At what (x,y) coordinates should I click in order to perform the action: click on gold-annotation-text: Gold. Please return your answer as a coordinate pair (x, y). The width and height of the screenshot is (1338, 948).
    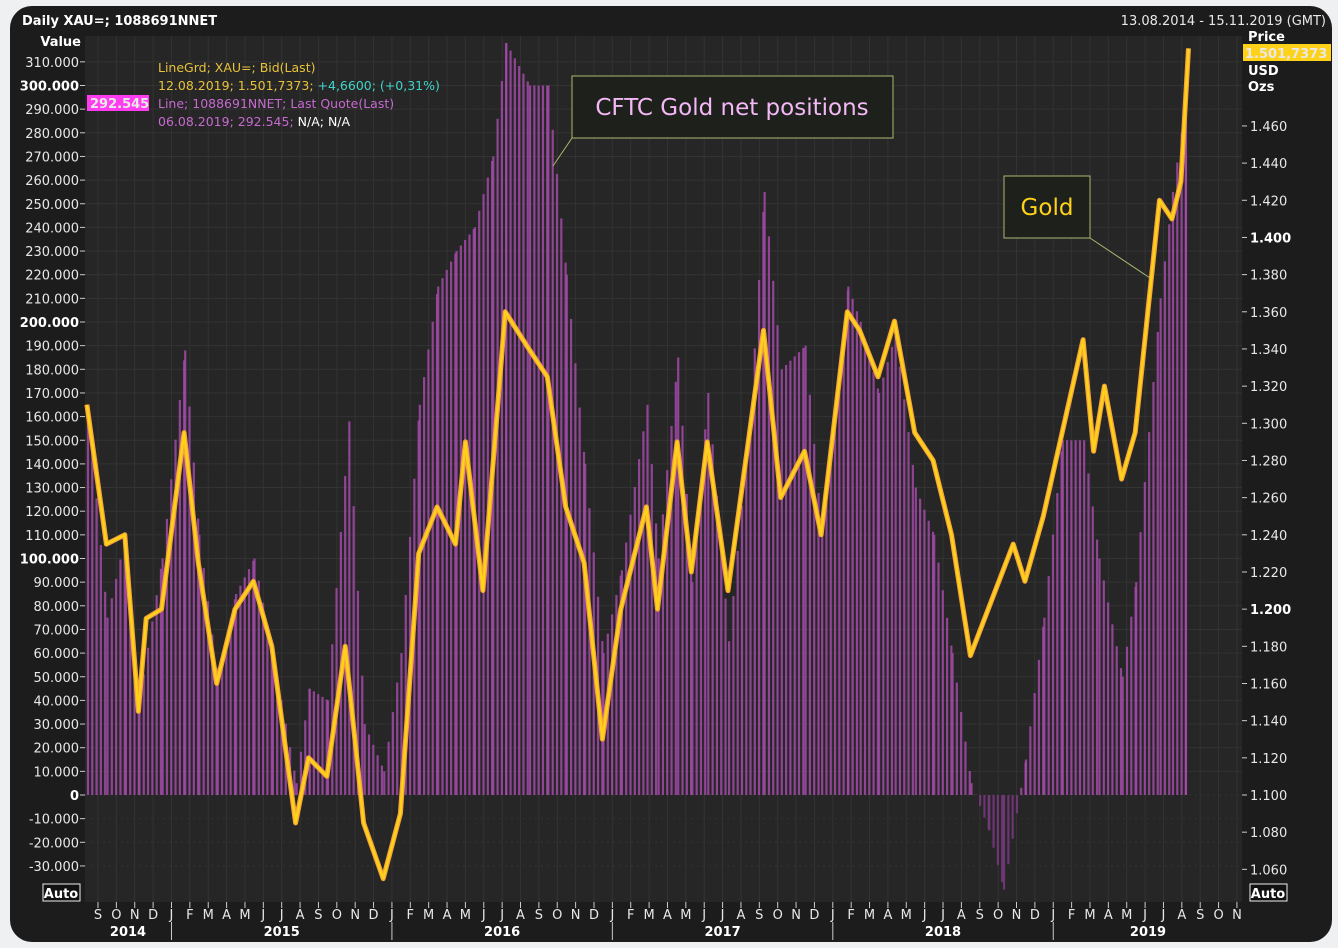
    Looking at the image, I should click on (1047, 208).